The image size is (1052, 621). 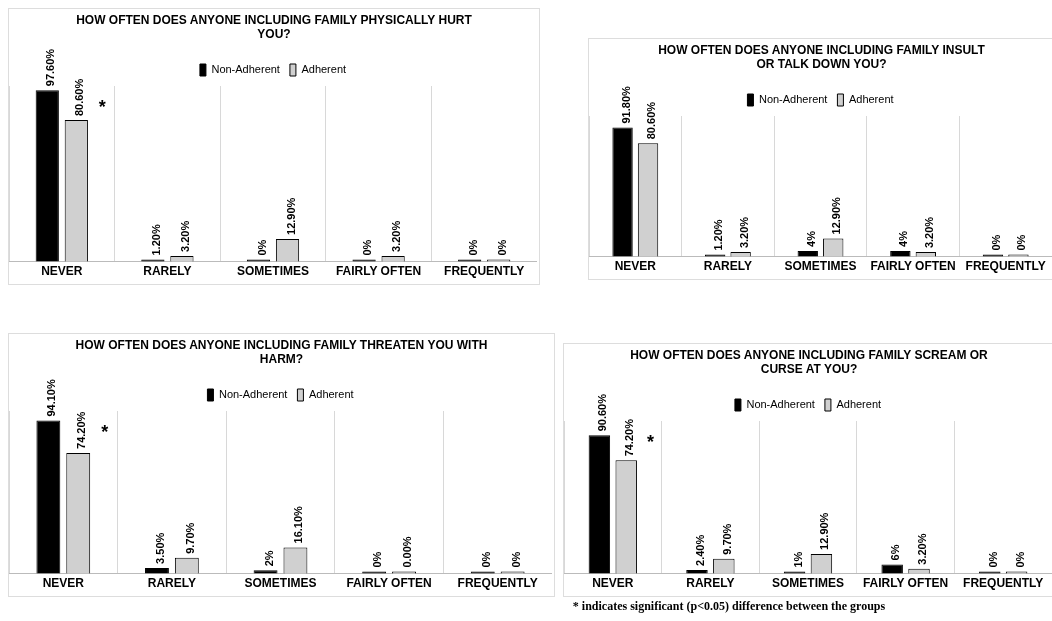 What do you see at coordinates (625, 105) in the screenshot?
I see `data-label: 91.80%` at bounding box center [625, 105].